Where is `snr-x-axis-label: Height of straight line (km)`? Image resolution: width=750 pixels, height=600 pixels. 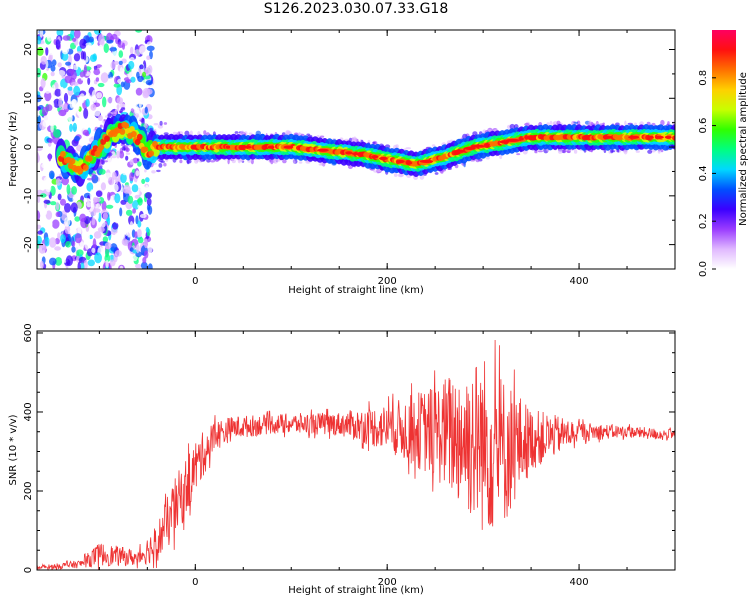
snr-x-axis-label: Height of straight line (km) is located at coordinates (356, 590).